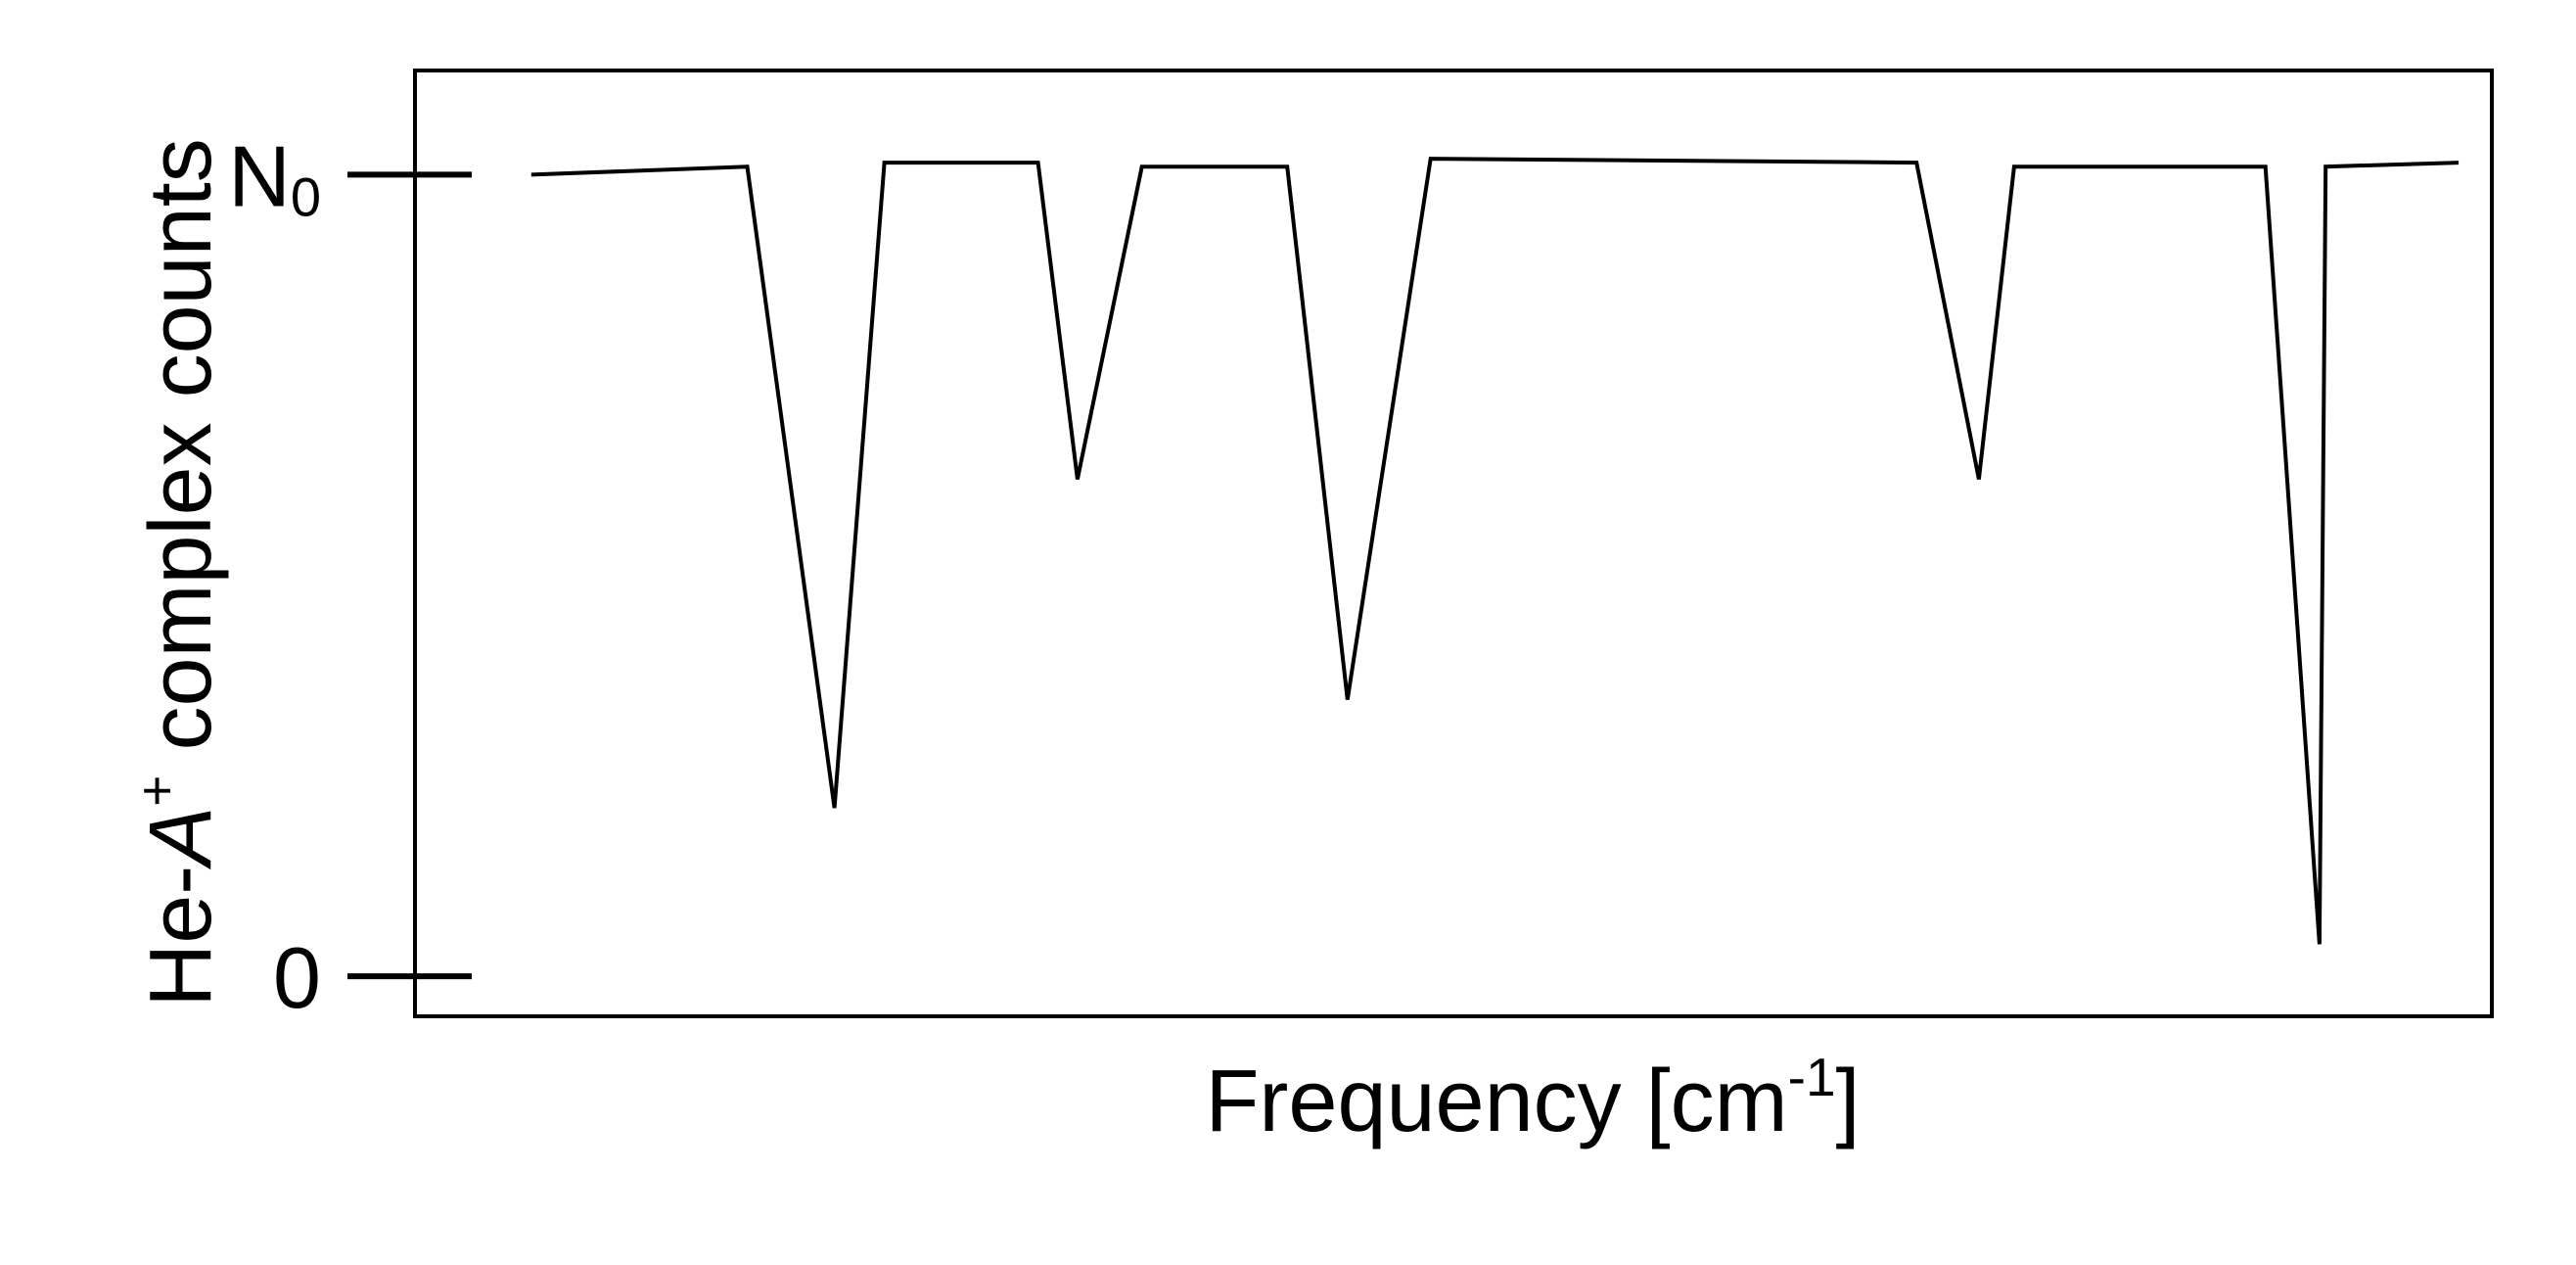  Describe the element at coordinates (297, 978) in the screenshot. I see `y-tick-label: 0` at that location.